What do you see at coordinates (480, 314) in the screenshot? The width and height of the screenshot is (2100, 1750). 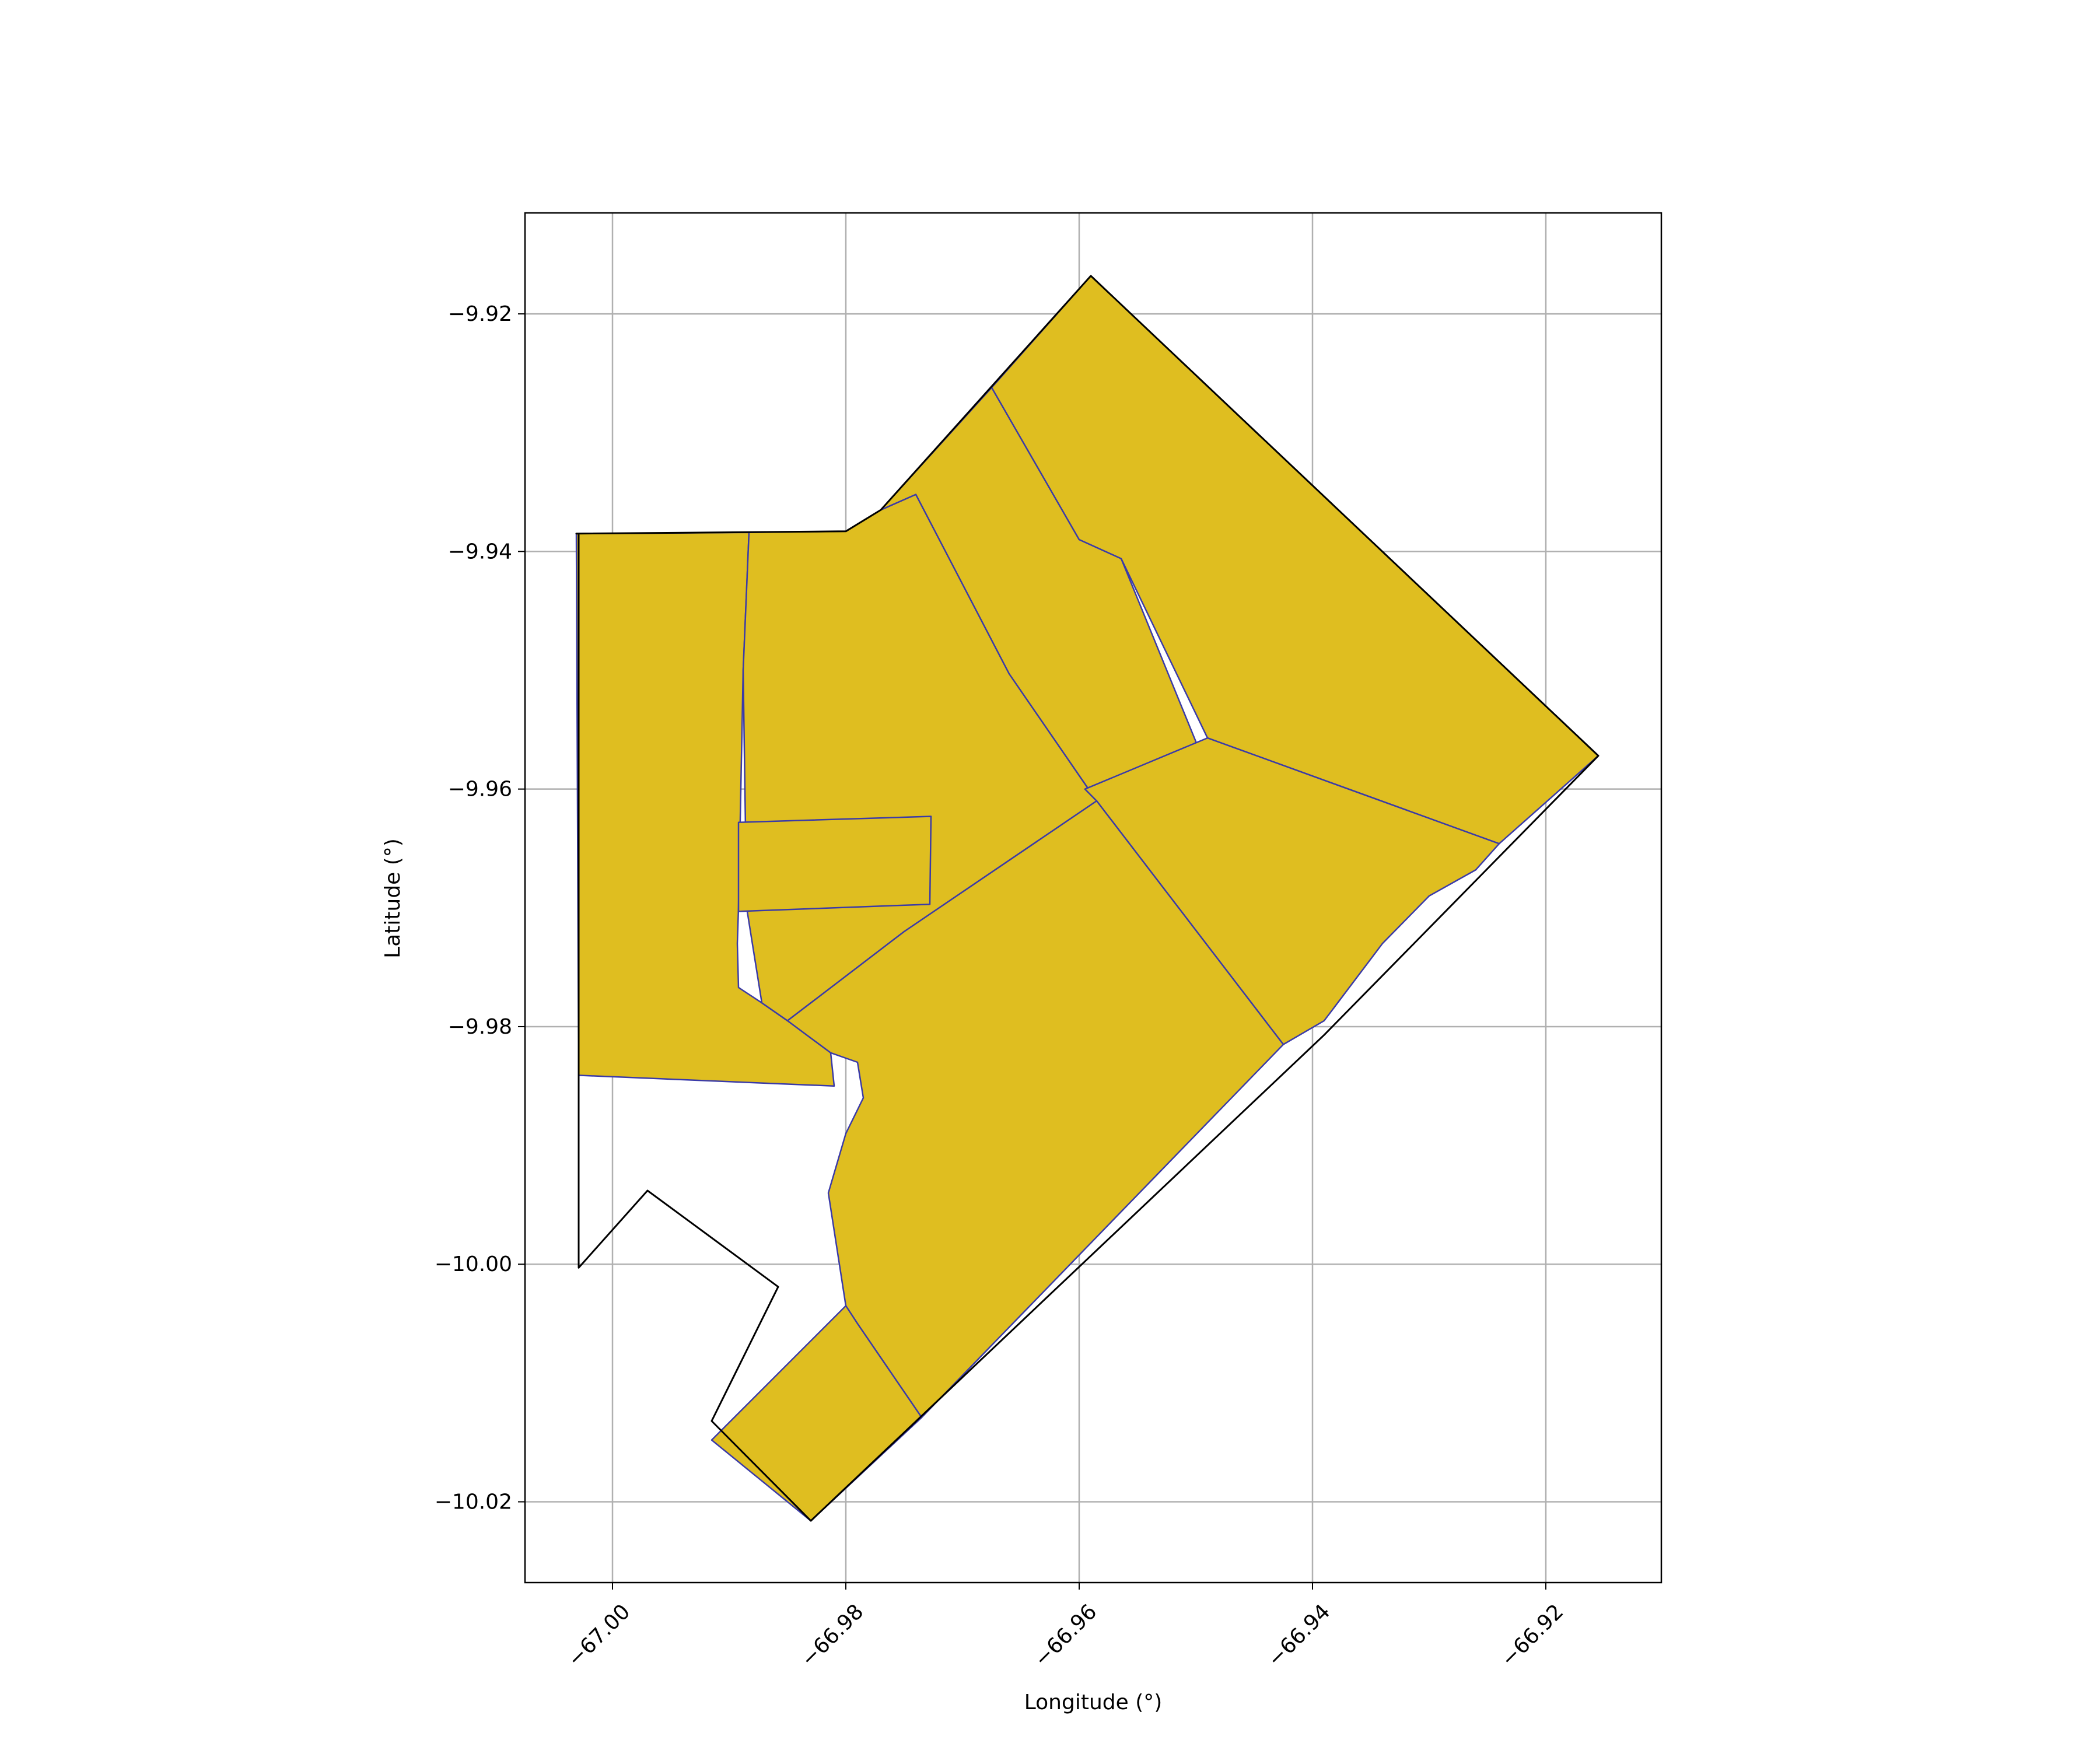 I see `y-tick-label: −9.92` at bounding box center [480, 314].